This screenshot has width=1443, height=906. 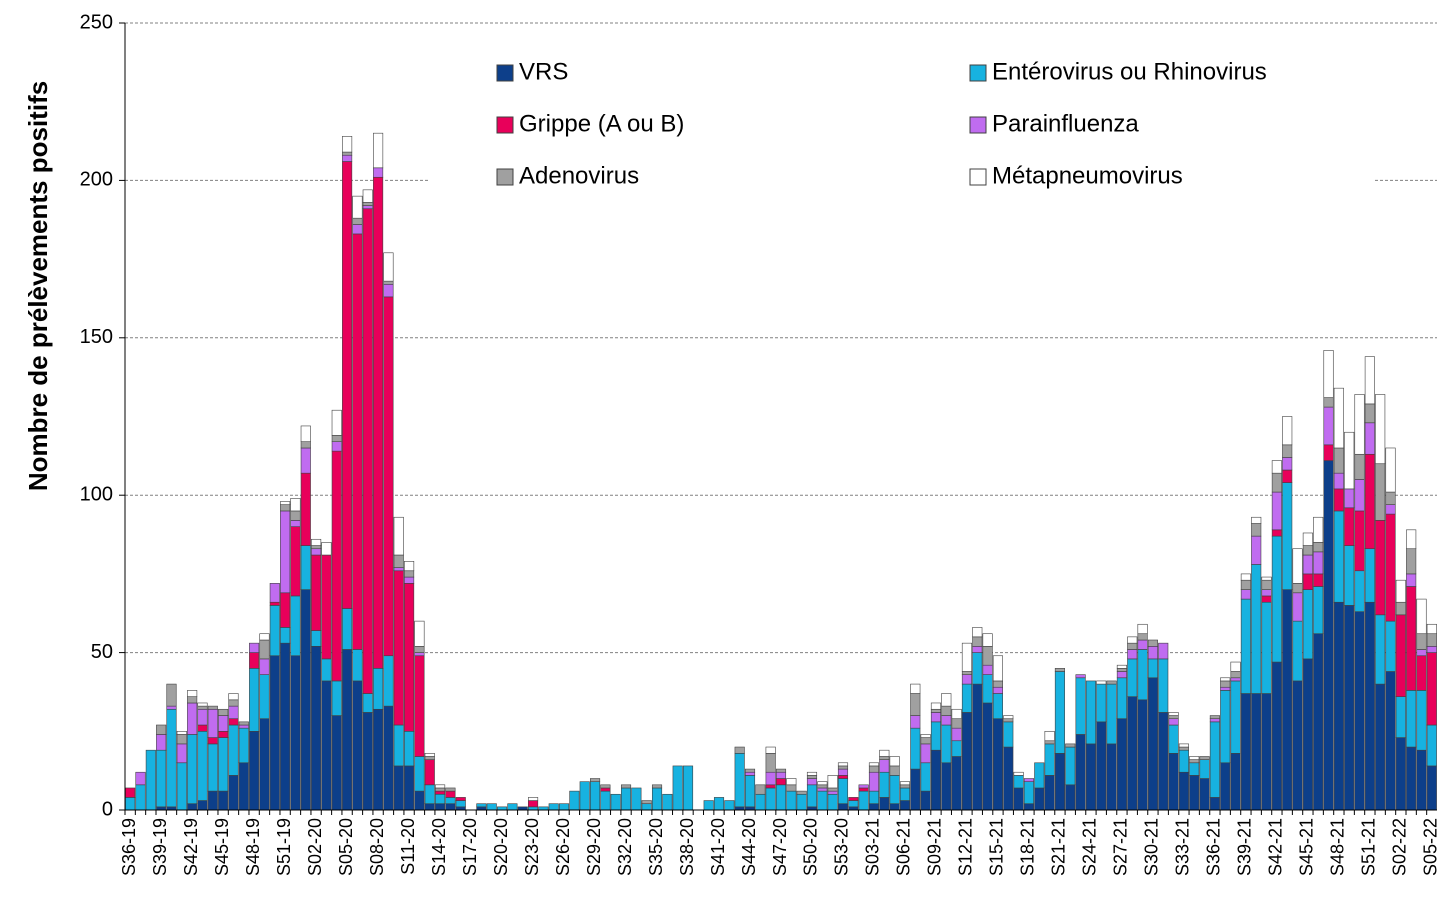 What do you see at coordinates (470, 847) in the screenshot?
I see `x-tick-label: S17-20` at bounding box center [470, 847].